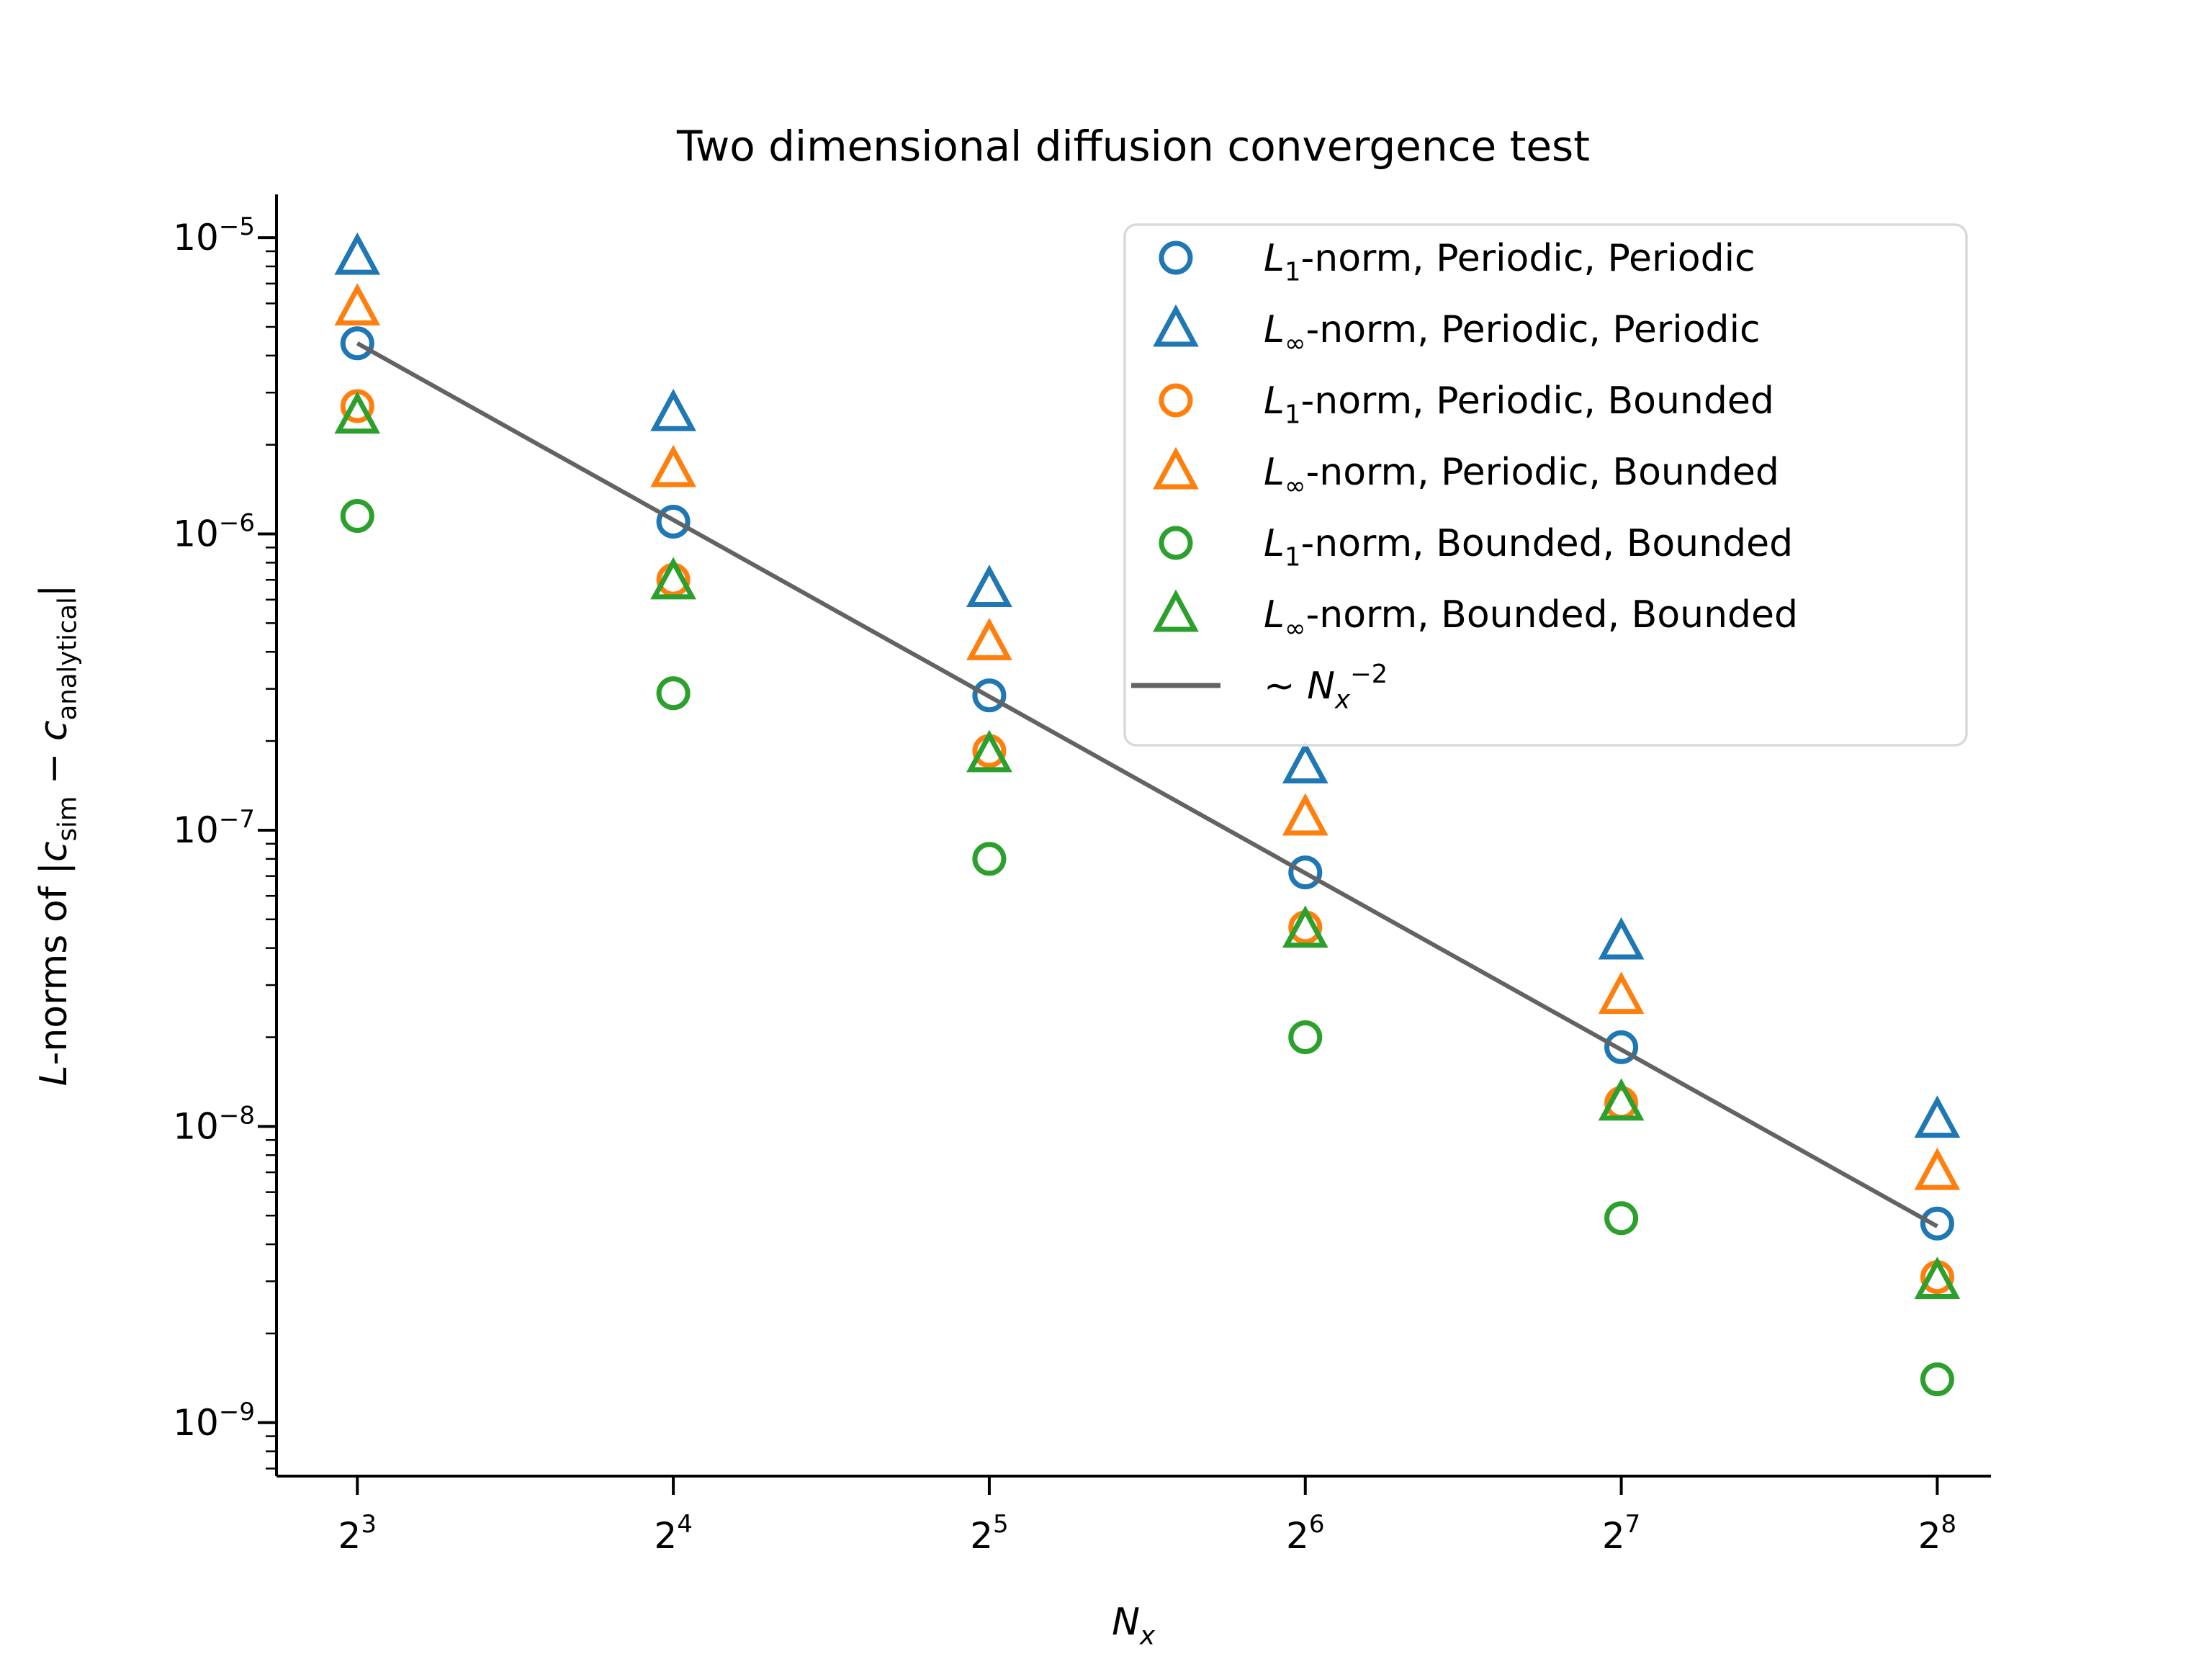 The image size is (2212, 1659). What do you see at coordinates (214, 828) in the screenshot?
I see `y-tick-label: 10−7` at bounding box center [214, 828].